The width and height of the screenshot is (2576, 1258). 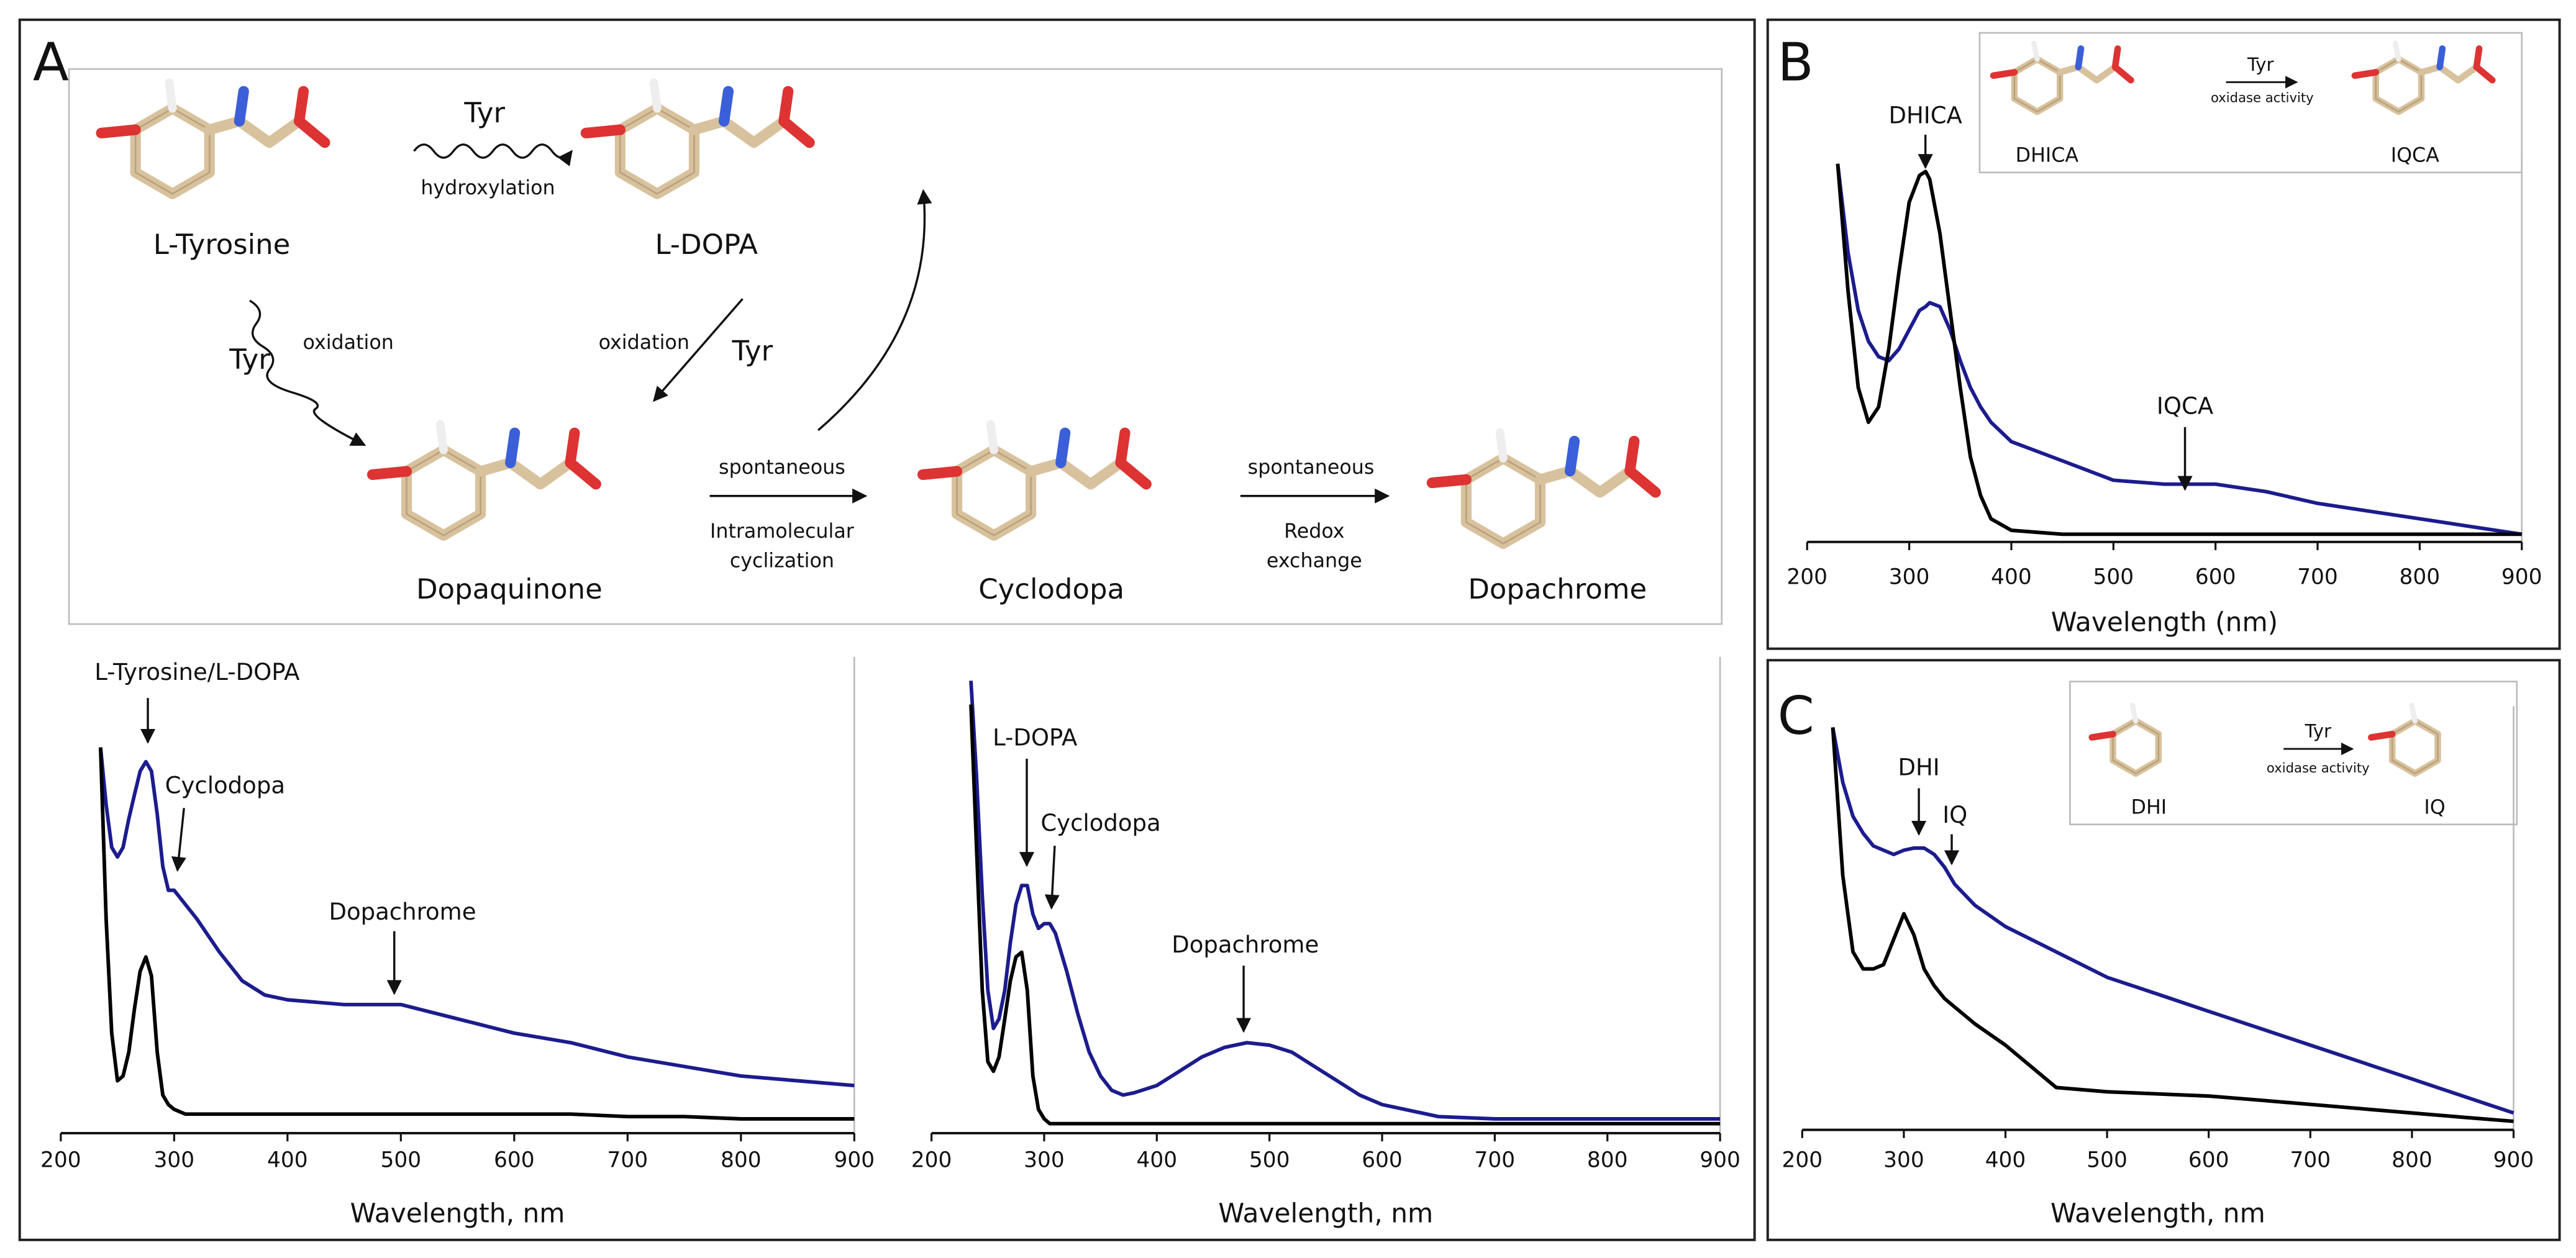 What do you see at coordinates (1051, 588) in the screenshot?
I see `compound-label: Cyclodopa` at bounding box center [1051, 588].